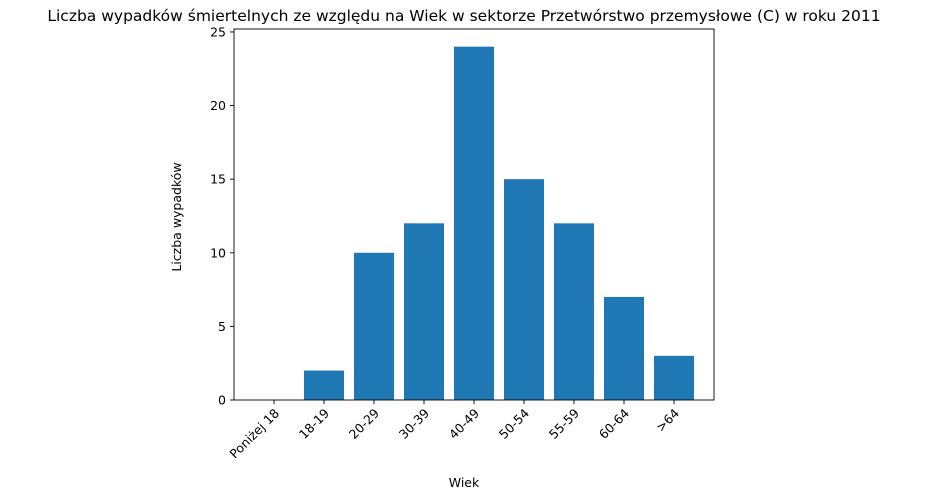 The image size is (929, 500). What do you see at coordinates (667, 419) in the screenshot?
I see `x-tick-label: >64` at bounding box center [667, 419].